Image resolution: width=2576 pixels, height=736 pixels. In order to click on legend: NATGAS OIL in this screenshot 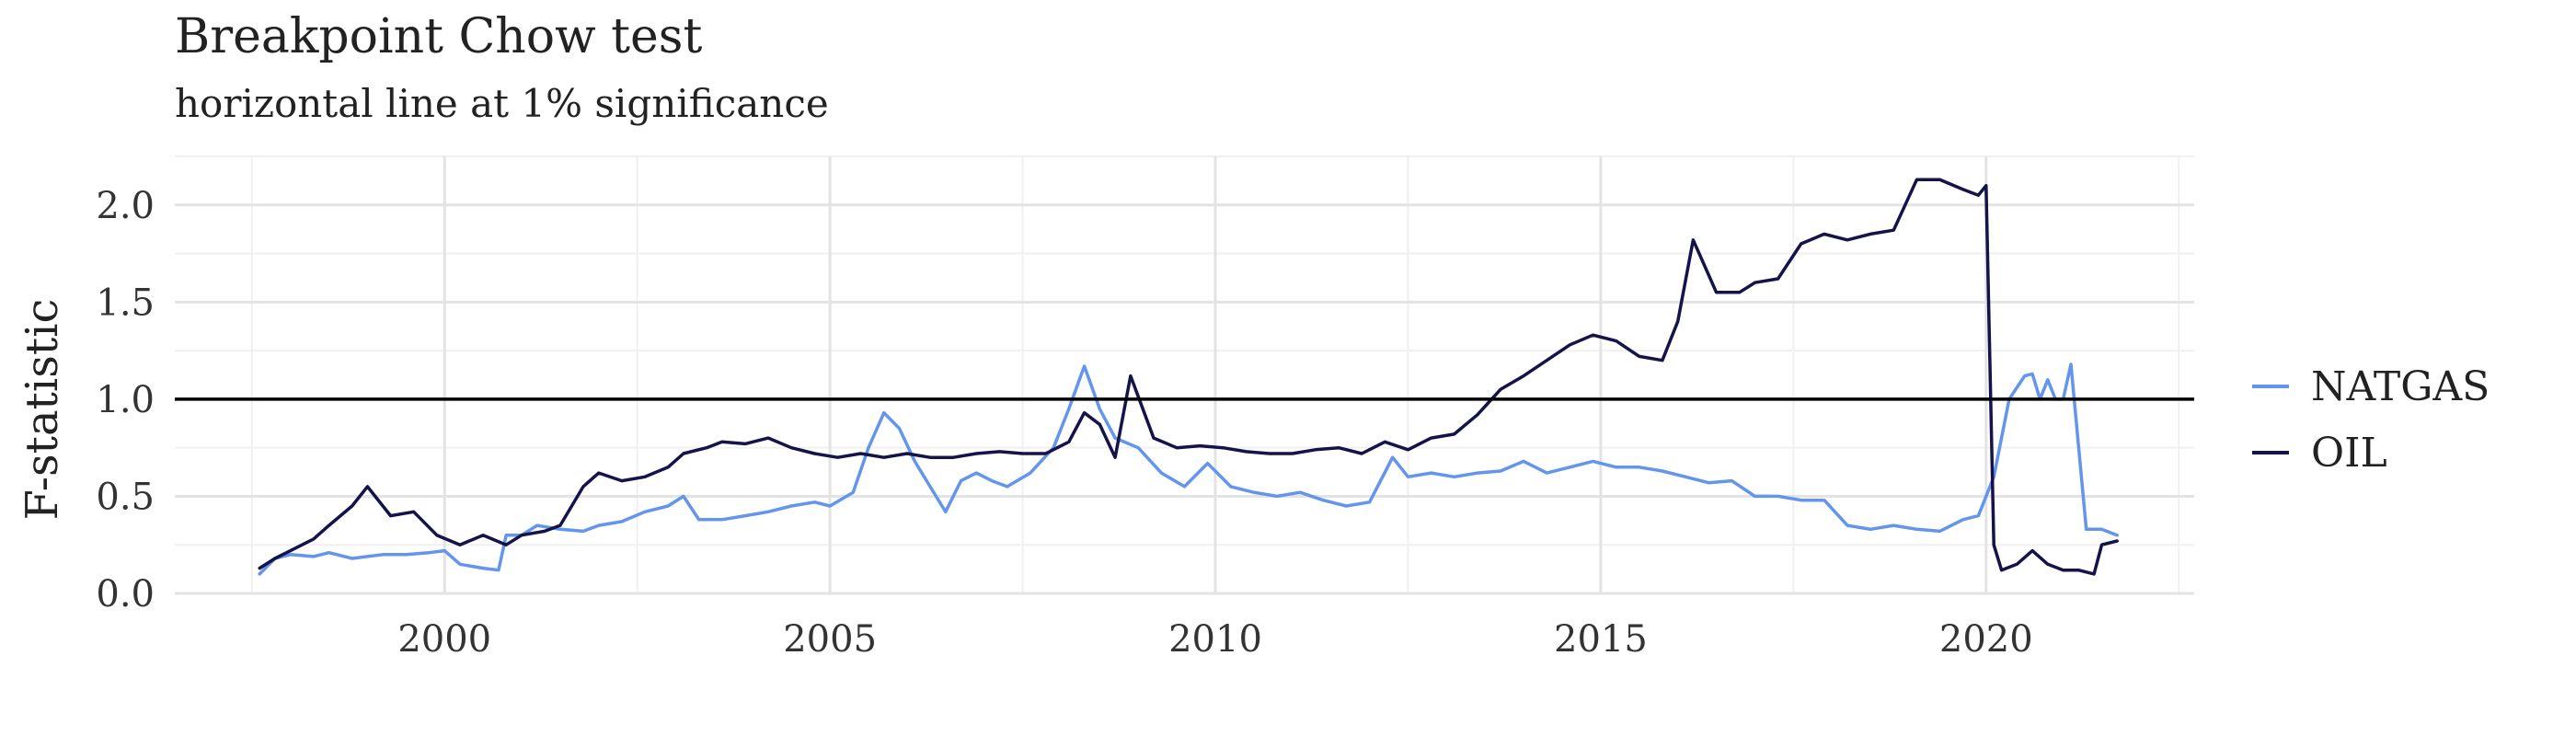, I will do `click(2371, 420)`.